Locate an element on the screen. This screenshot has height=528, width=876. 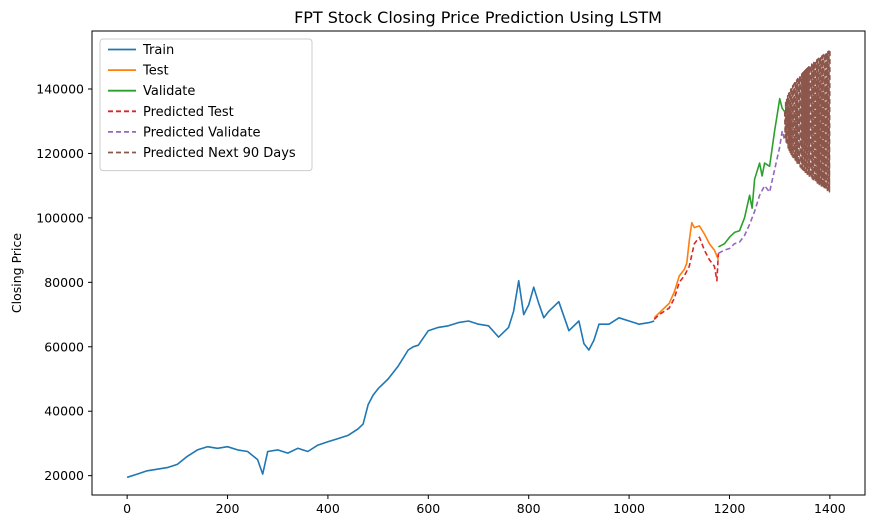
x-tick-label: 1200 is located at coordinates (730, 508).